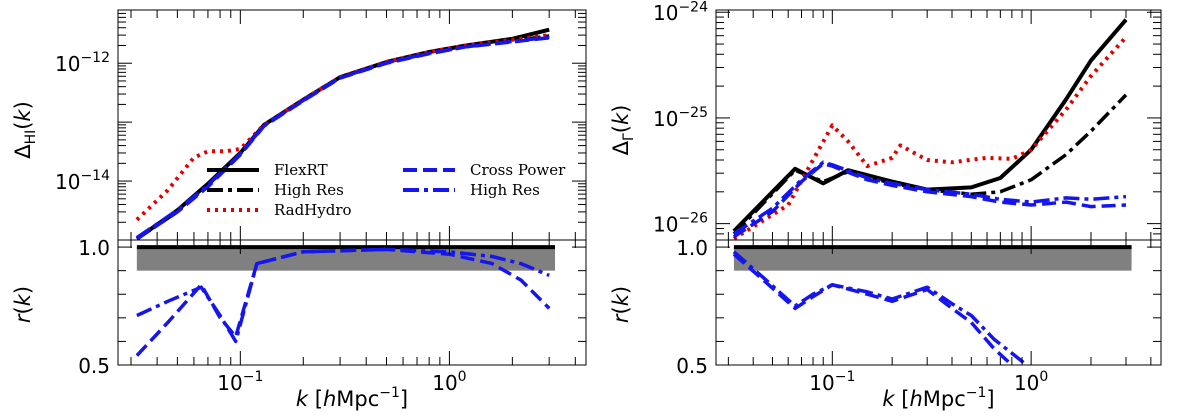 Image resolution: width=1178 pixels, height=417 pixels. What do you see at coordinates (309, 190) in the screenshot?
I see `legend-label-1: High Res` at bounding box center [309, 190].